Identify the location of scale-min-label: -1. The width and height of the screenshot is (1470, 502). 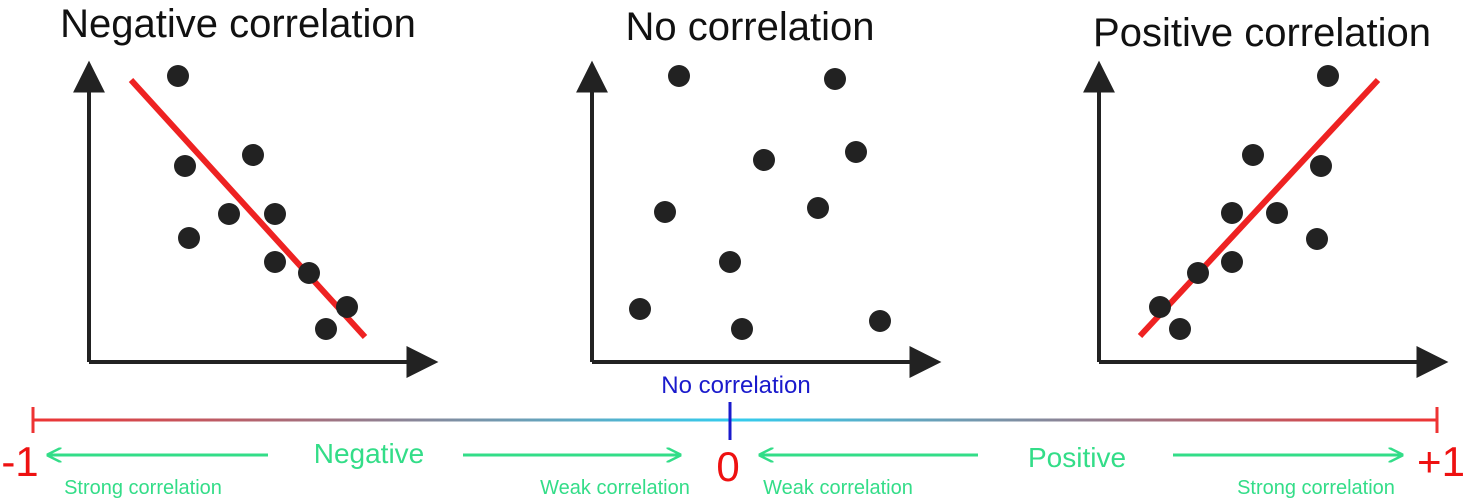
(19, 461).